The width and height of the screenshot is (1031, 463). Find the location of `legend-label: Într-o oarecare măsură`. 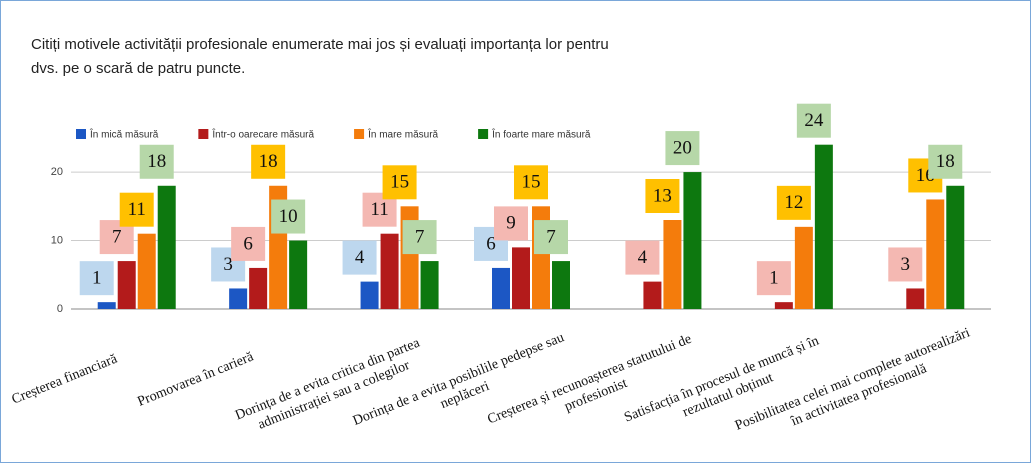

legend-label: Într-o oarecare măsură is located at coordinates (262, 134).